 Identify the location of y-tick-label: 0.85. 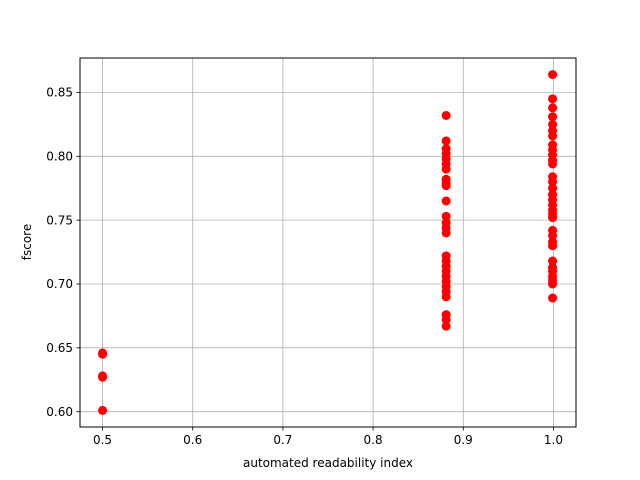
(59, 93).